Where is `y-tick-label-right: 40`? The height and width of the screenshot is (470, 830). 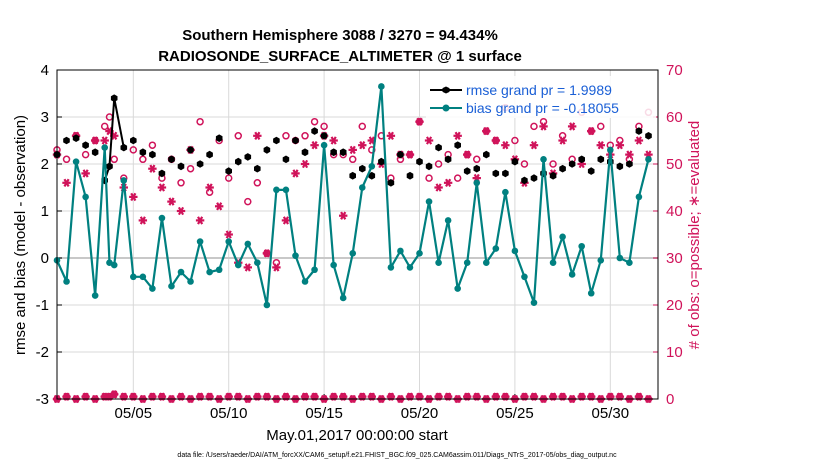 y-tick-label-right: 40 is located at coordinates (674, 211).